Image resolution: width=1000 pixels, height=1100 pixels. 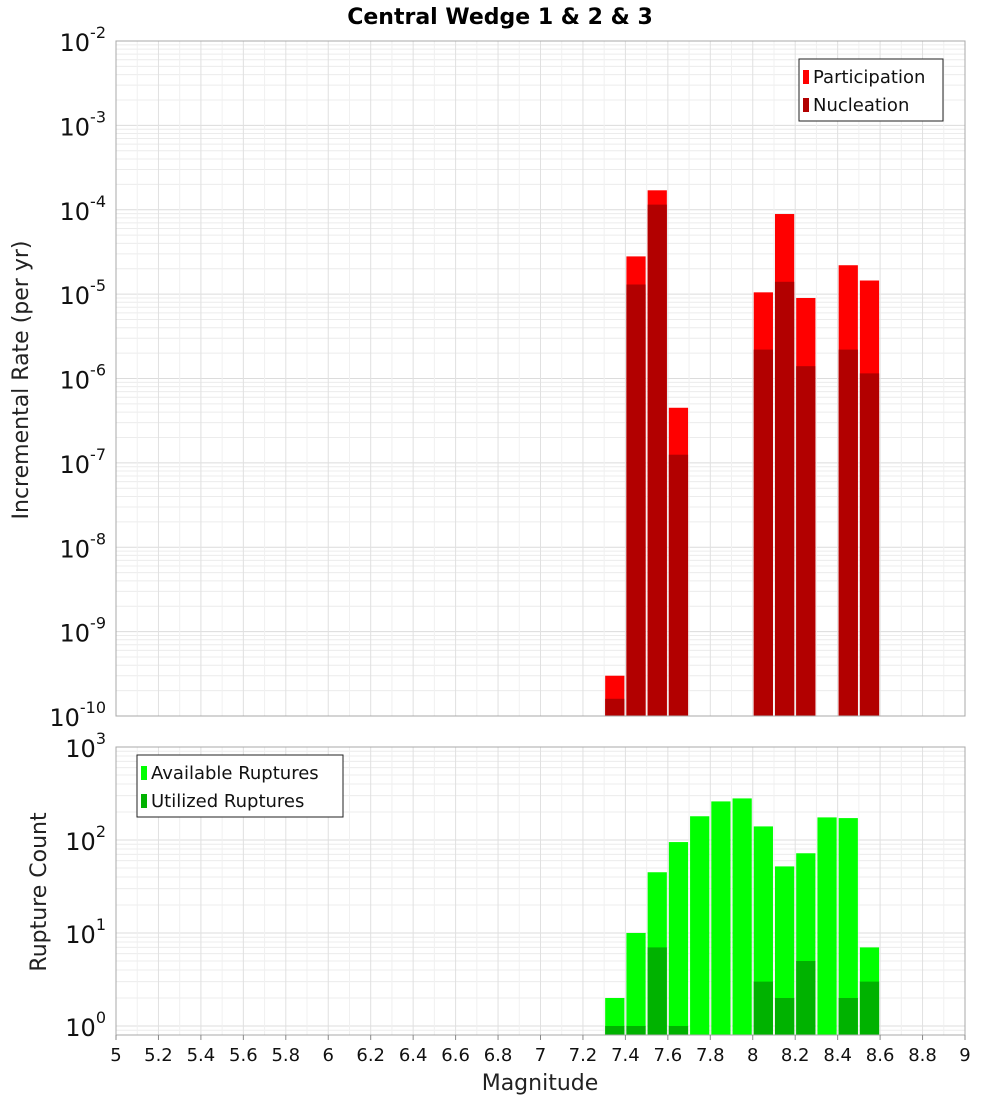 I want to click on x-axis-label: Magnitude, so click(x=540, y=1083).